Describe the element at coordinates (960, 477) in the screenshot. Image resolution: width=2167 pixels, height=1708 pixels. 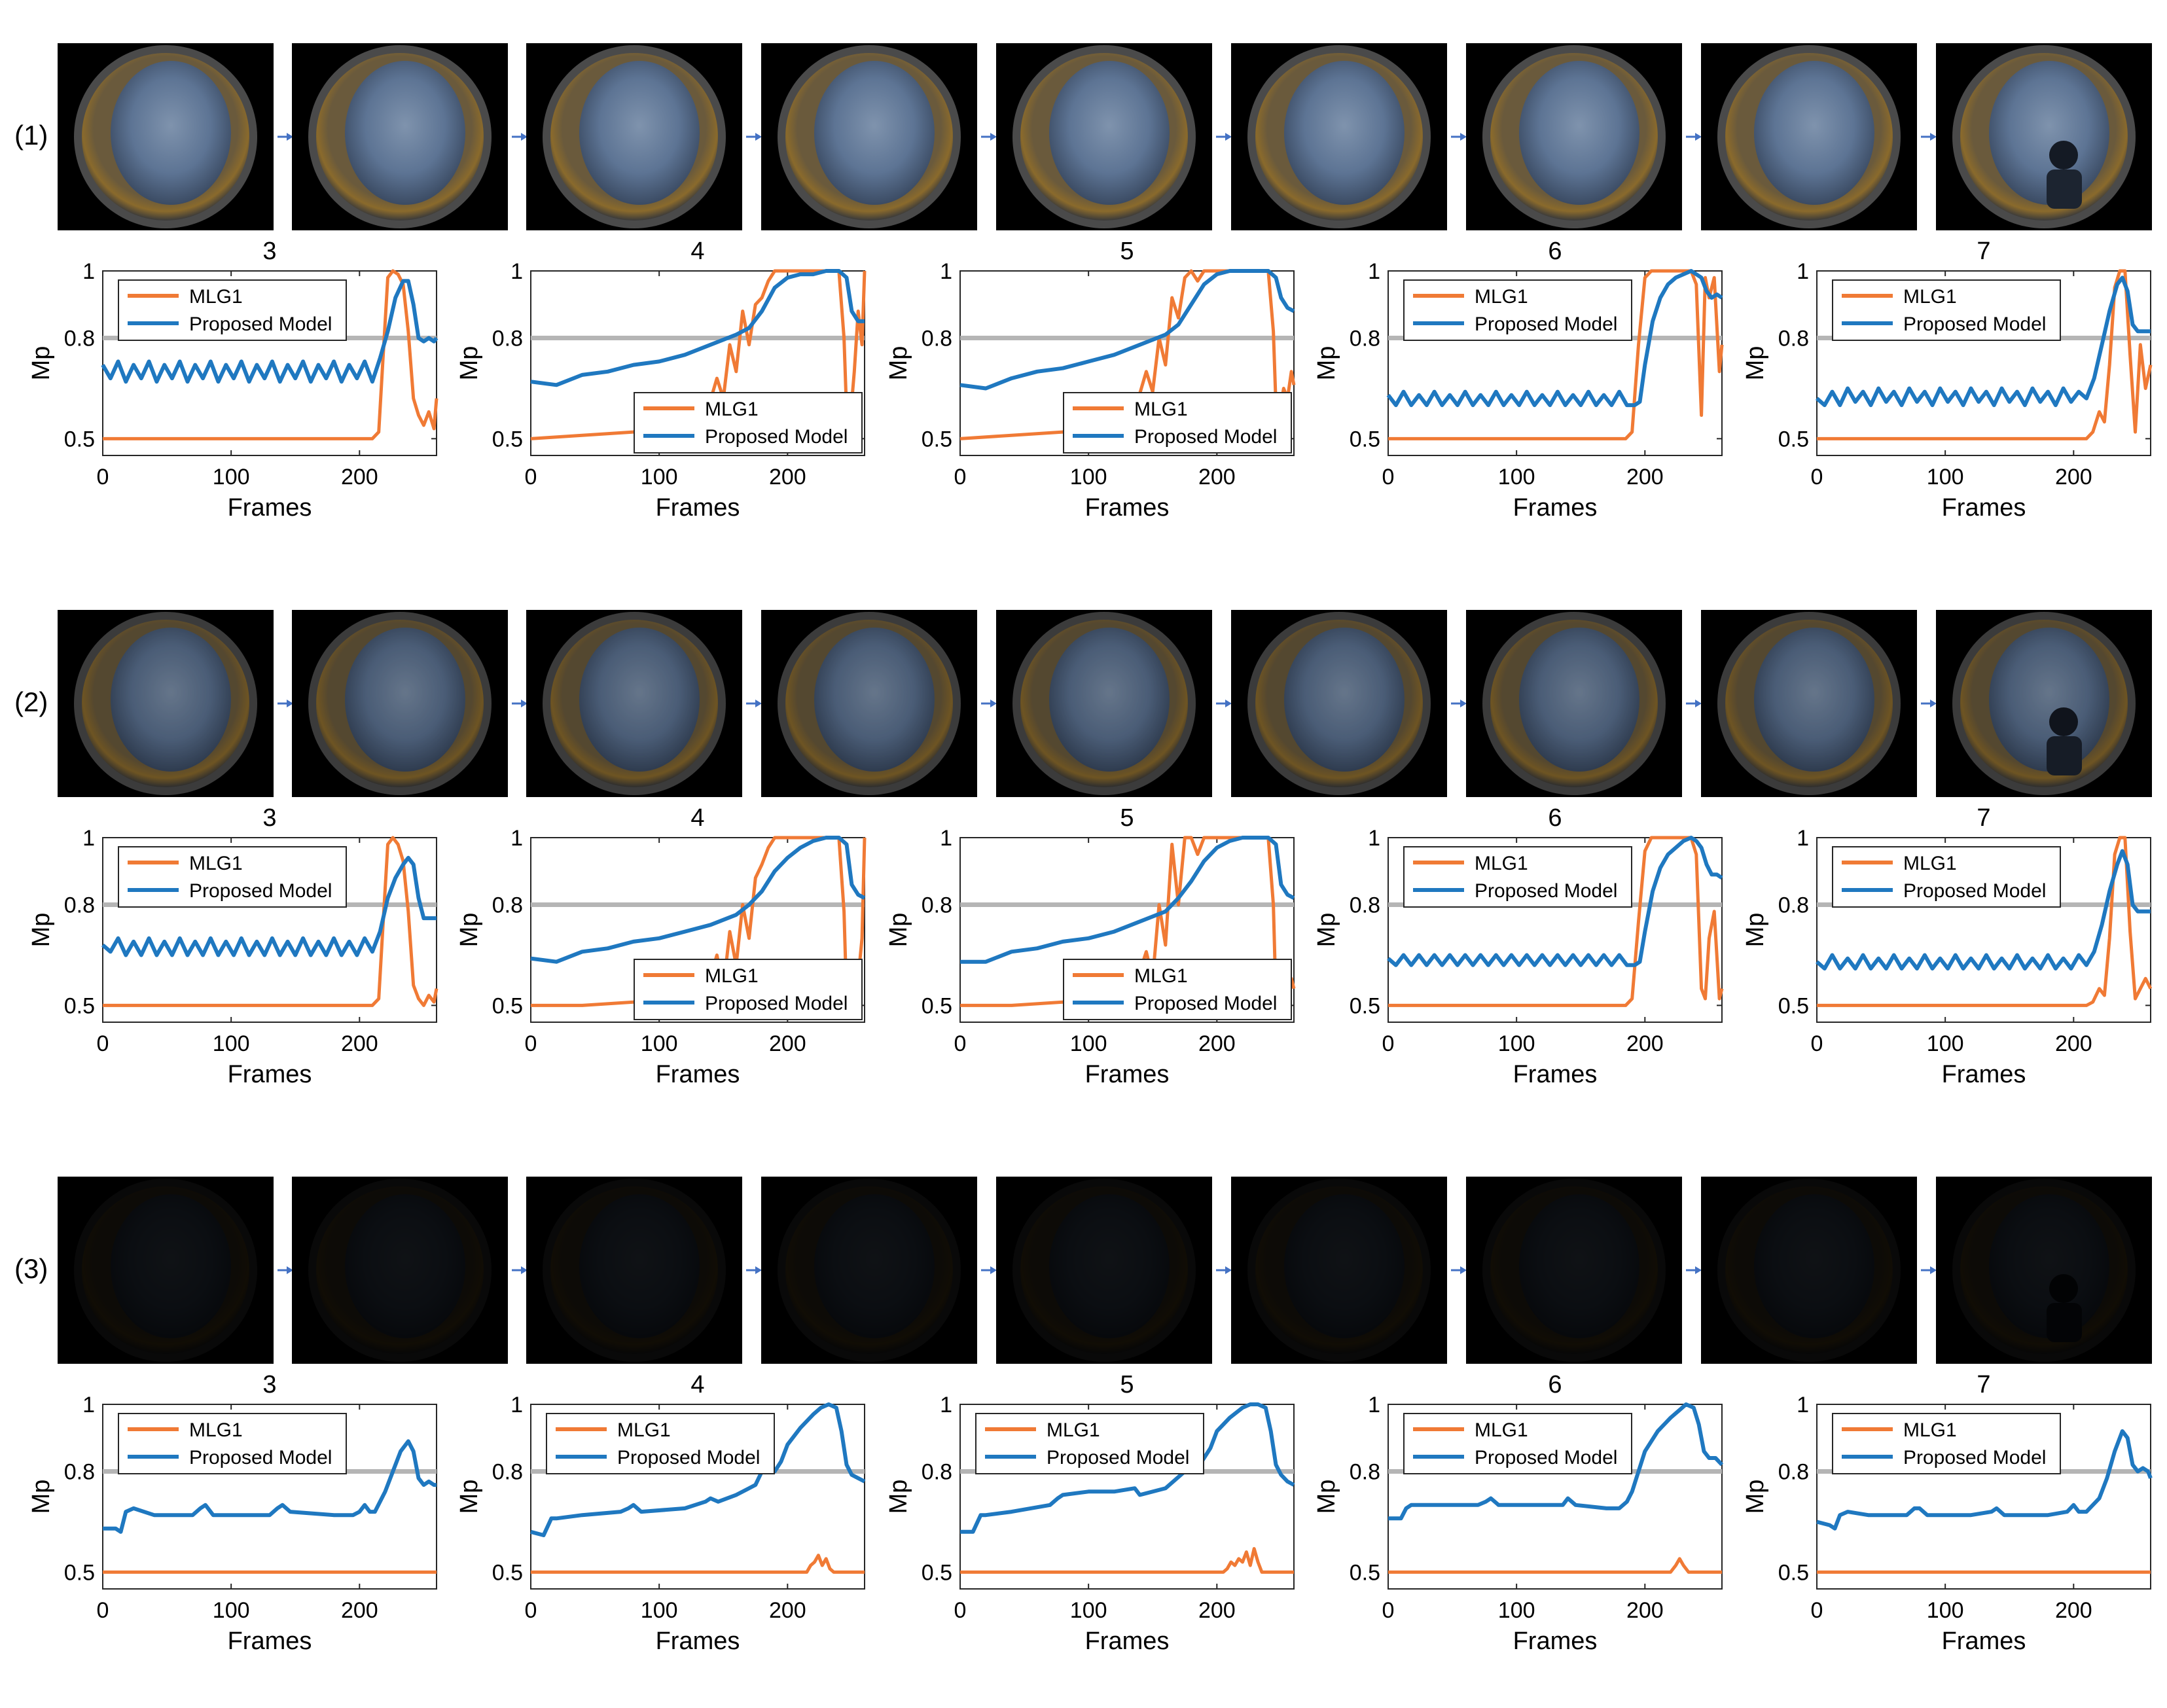
I see `x-tick-label: 0` at that location.